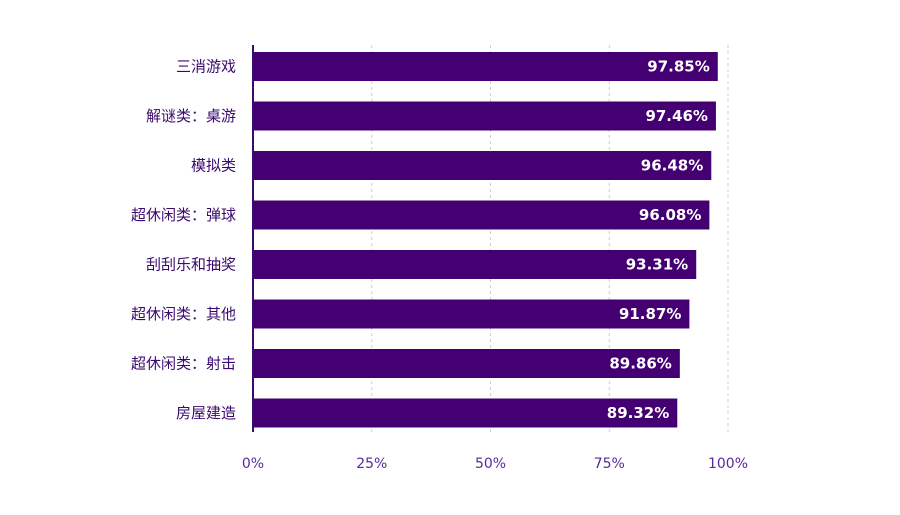 The height and width of the screenshot is (515, 900). What do you see at coordinates (183, 314) in the screenshot?
I see `category-label: 超休闲类：其他` at bounding box center [183, 314].